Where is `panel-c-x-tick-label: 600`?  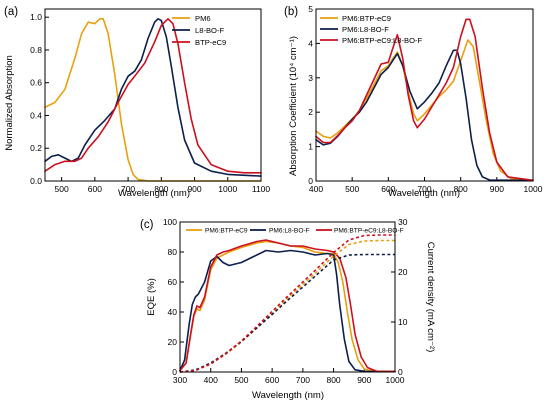 panel-c-x-tick-label: 600 is located at coordinates (272, 380).